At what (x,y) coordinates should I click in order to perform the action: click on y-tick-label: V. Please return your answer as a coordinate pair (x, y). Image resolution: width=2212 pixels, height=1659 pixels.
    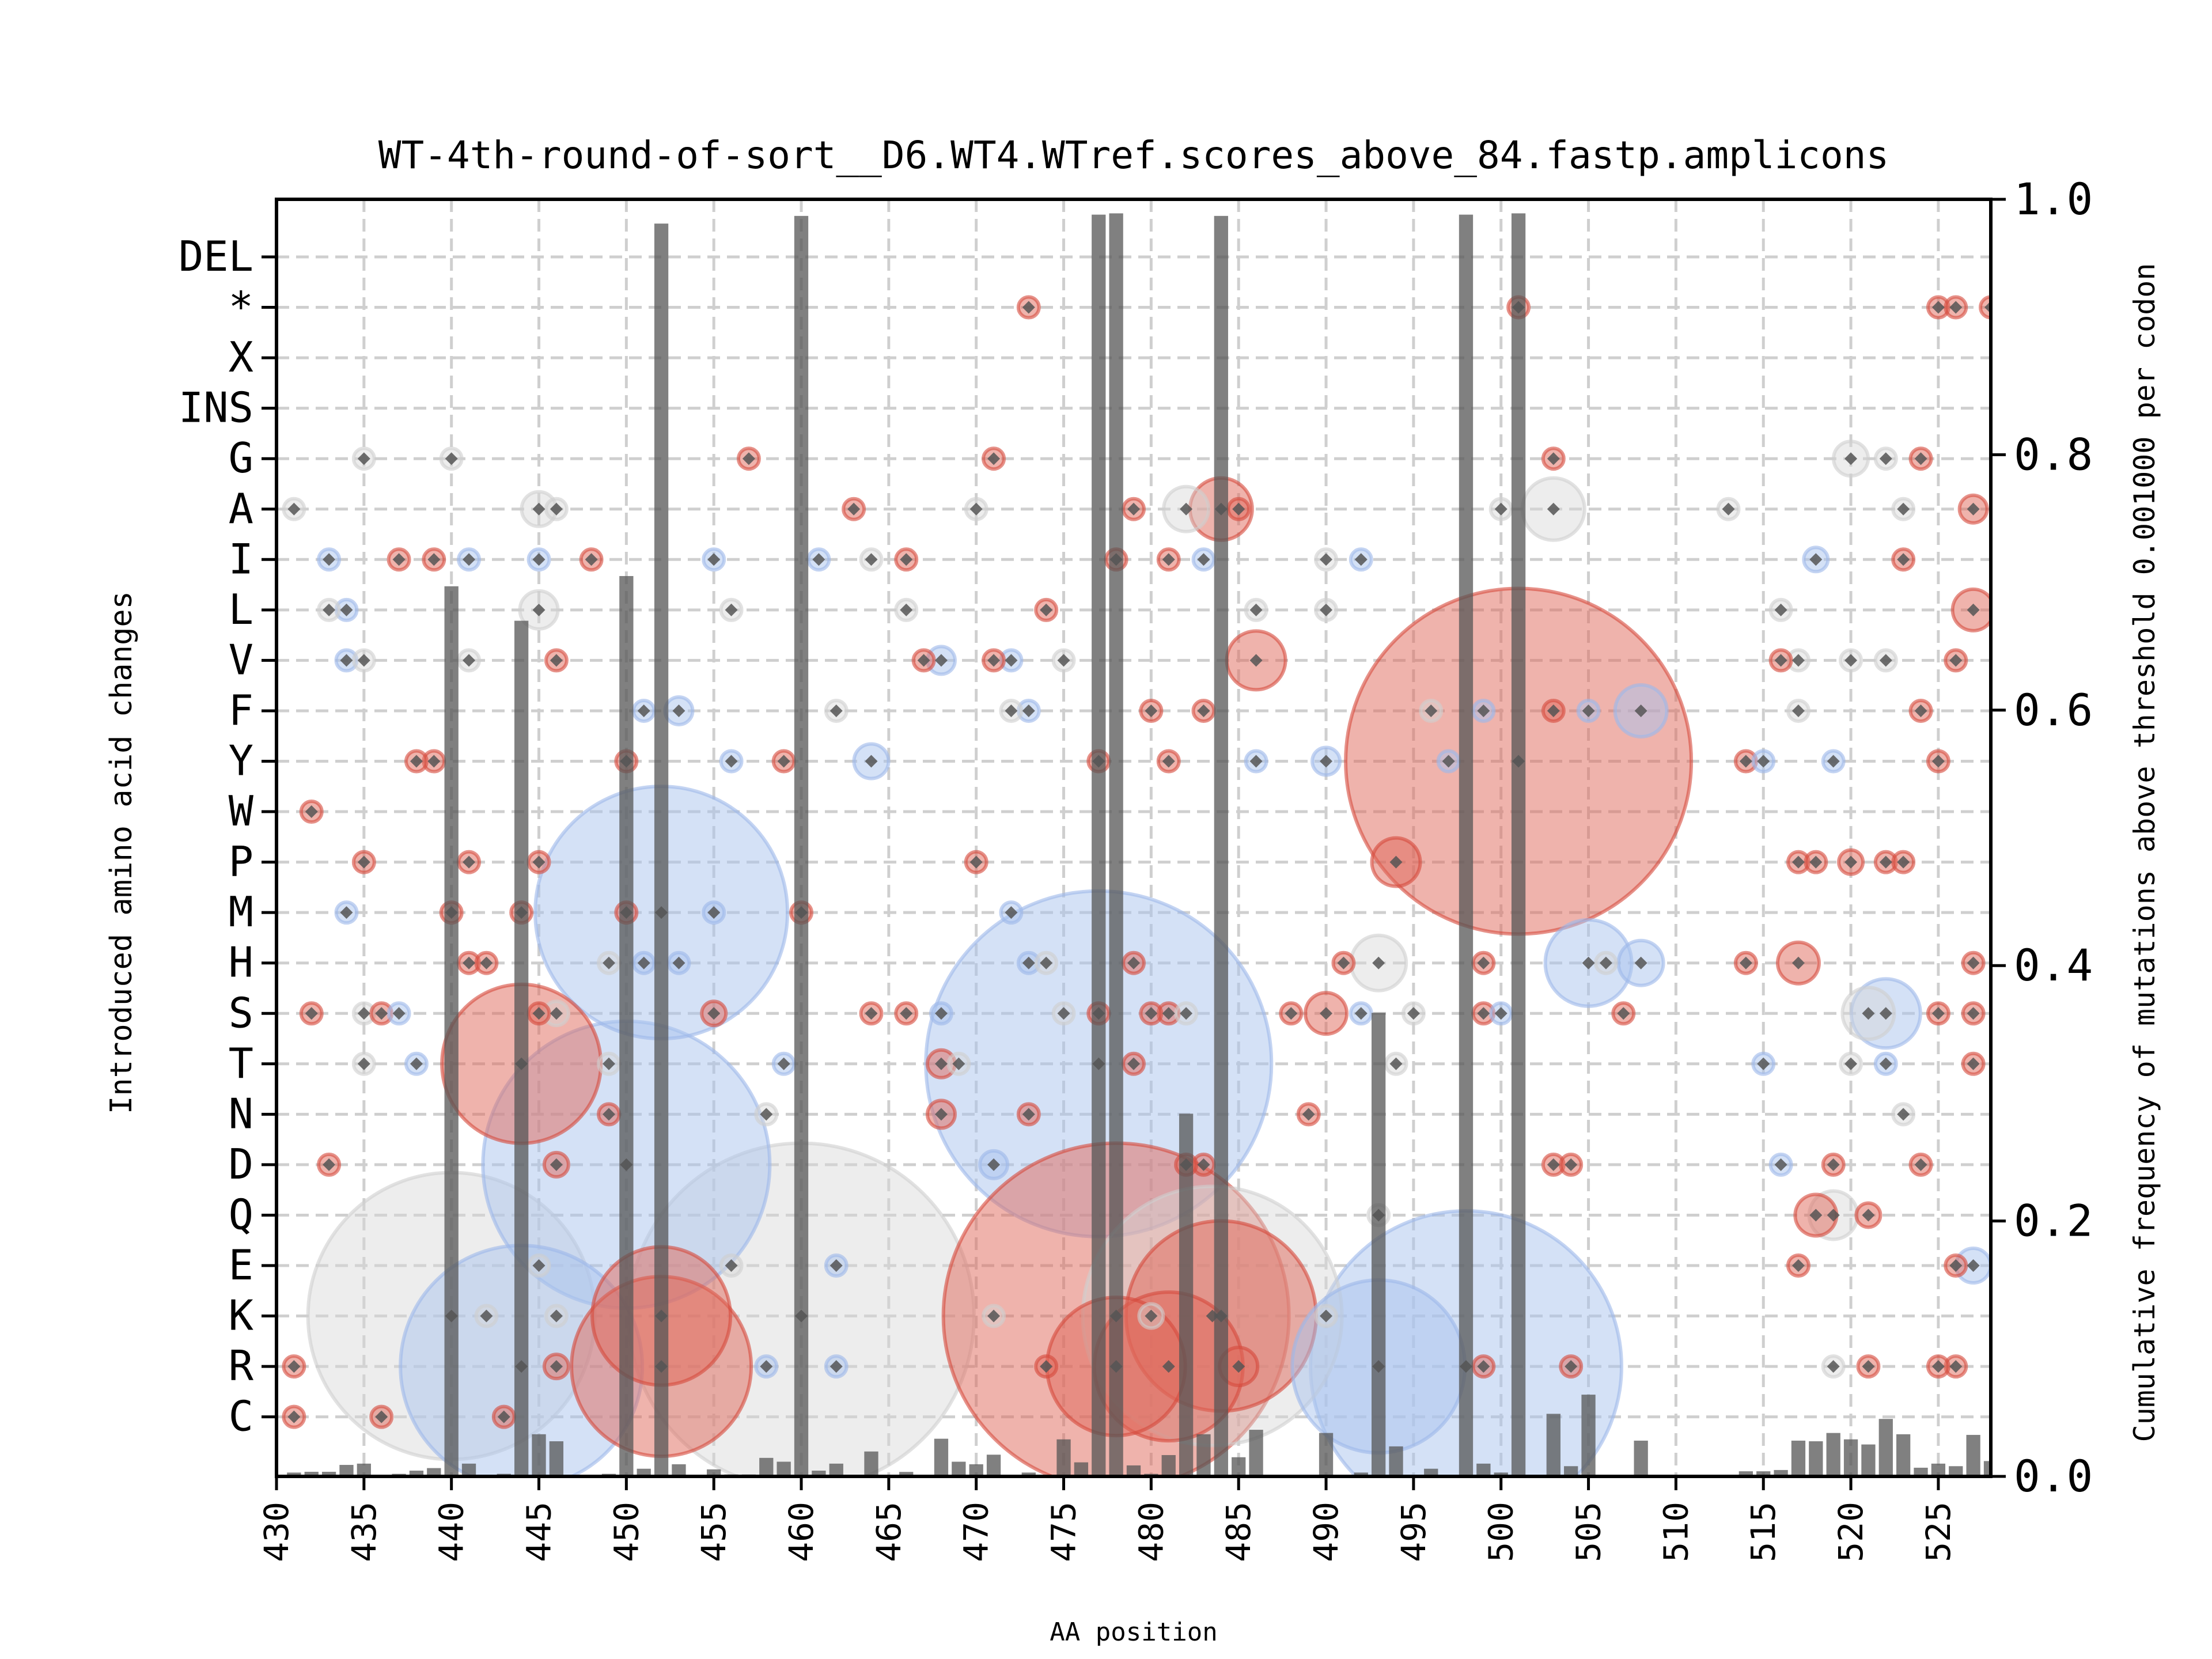
    Looking at the image, I should click on (241, 659).